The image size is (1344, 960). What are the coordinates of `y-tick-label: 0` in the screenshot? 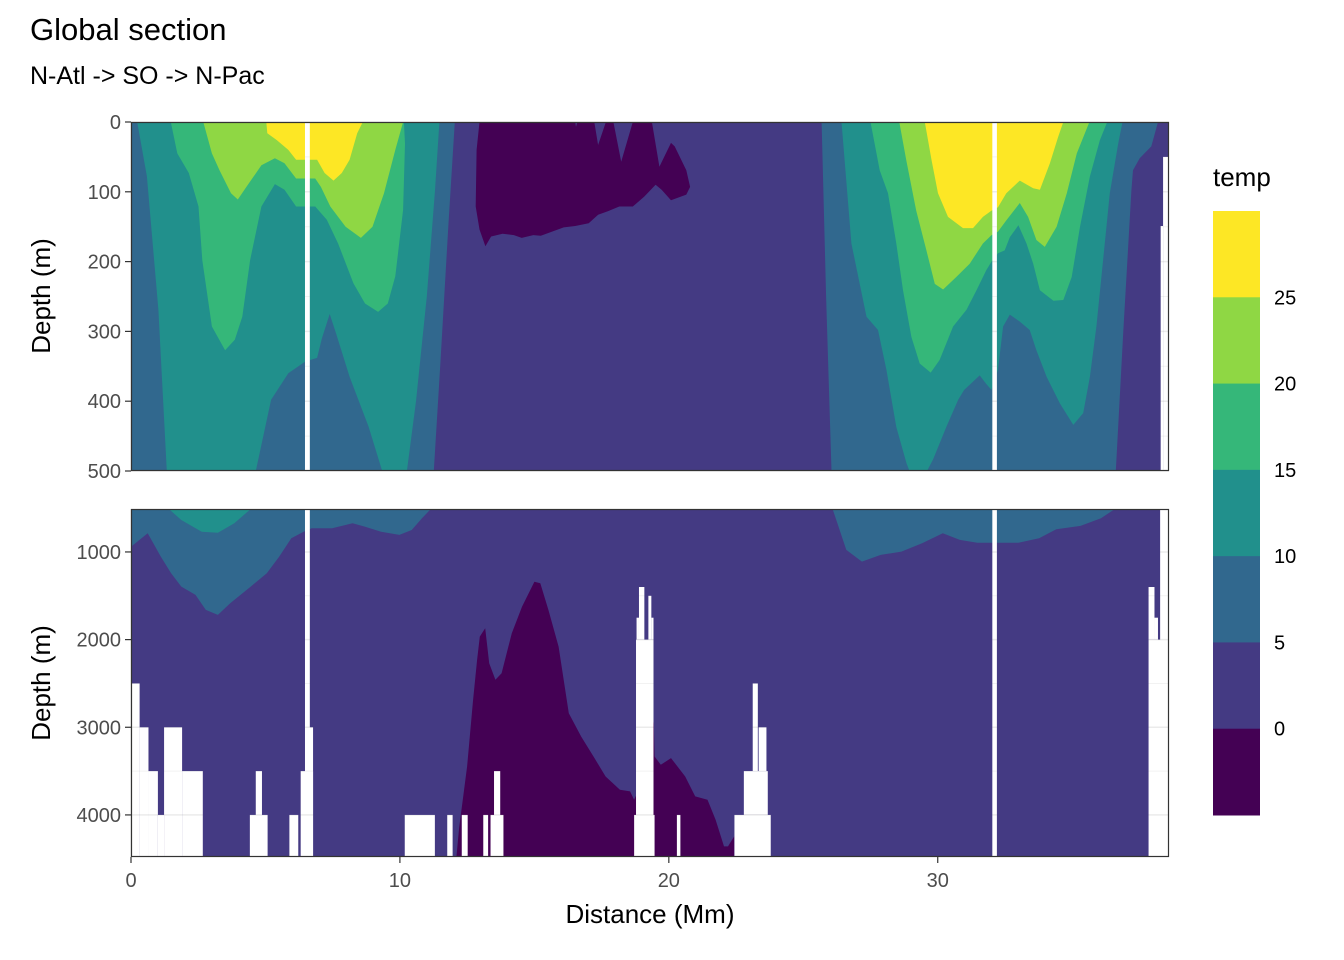 It's located at (115, 123).